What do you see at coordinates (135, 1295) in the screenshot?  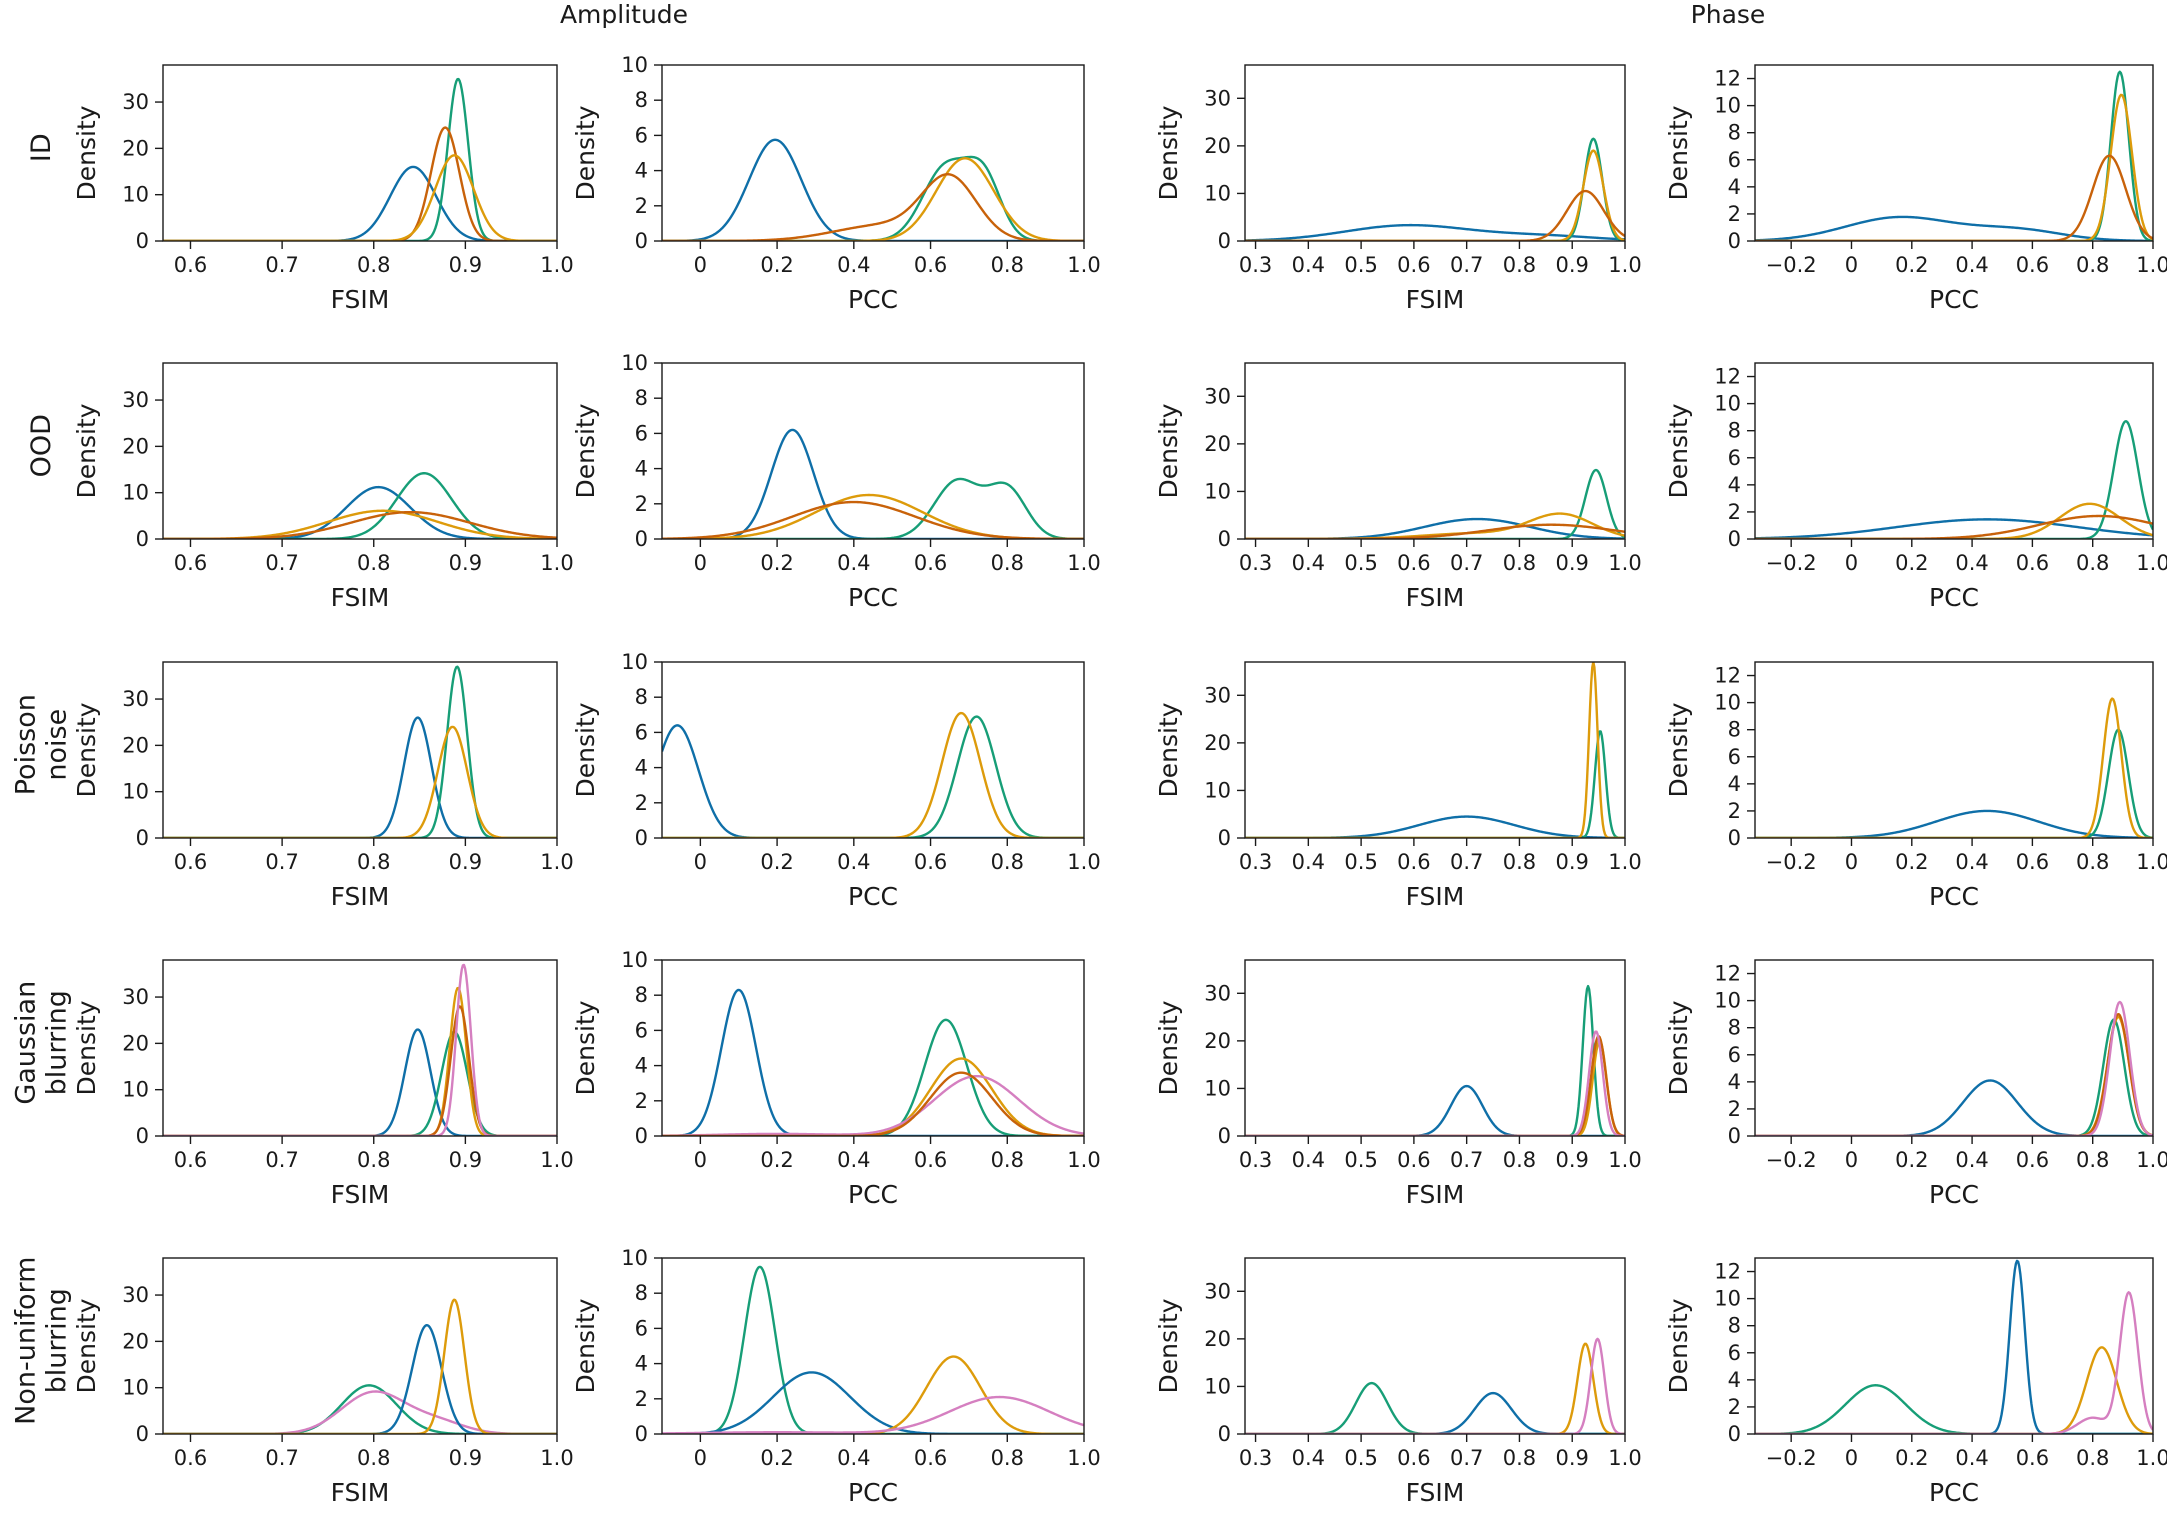 I see `y-tick-label: 30` at bounding box center [135, 1295].